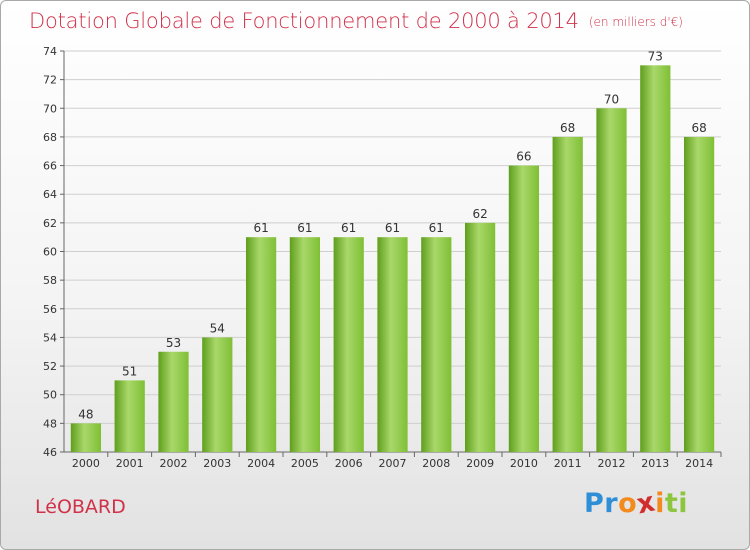 The height and width of the screenshot is (550, 750). What do you see at coordinates (50, 337) in the screenshot?
I see `y-tick-label: 54` at bounding box center [50, 337].